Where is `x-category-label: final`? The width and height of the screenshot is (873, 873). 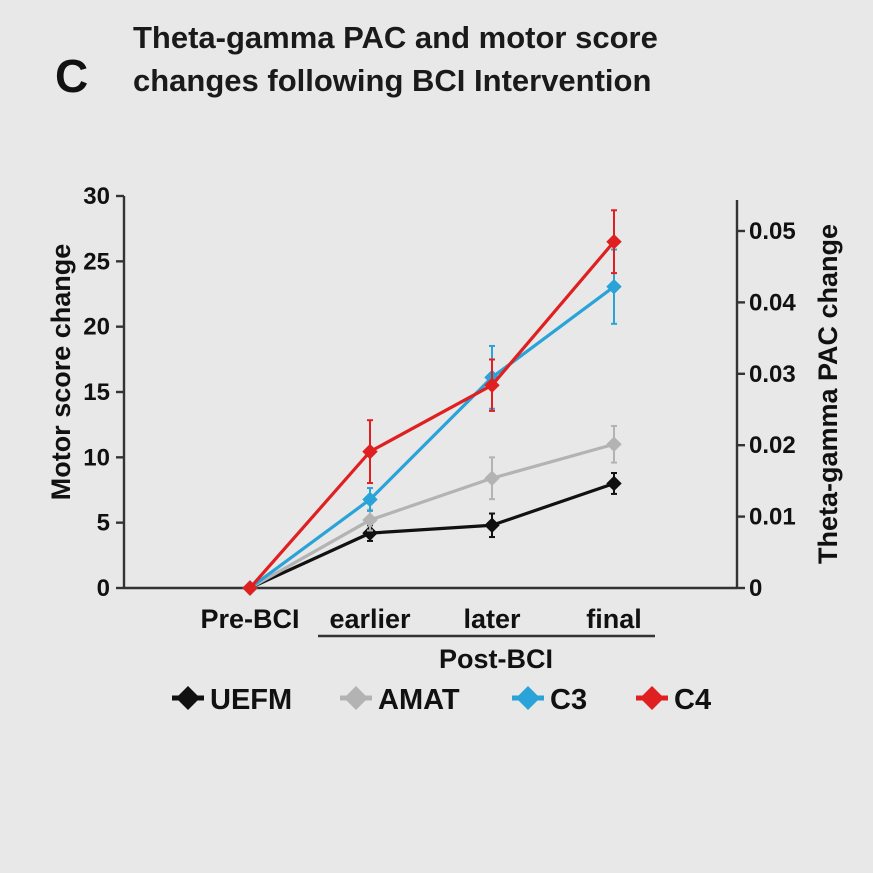 x-category-label: final is located at coordinates (614, 619).